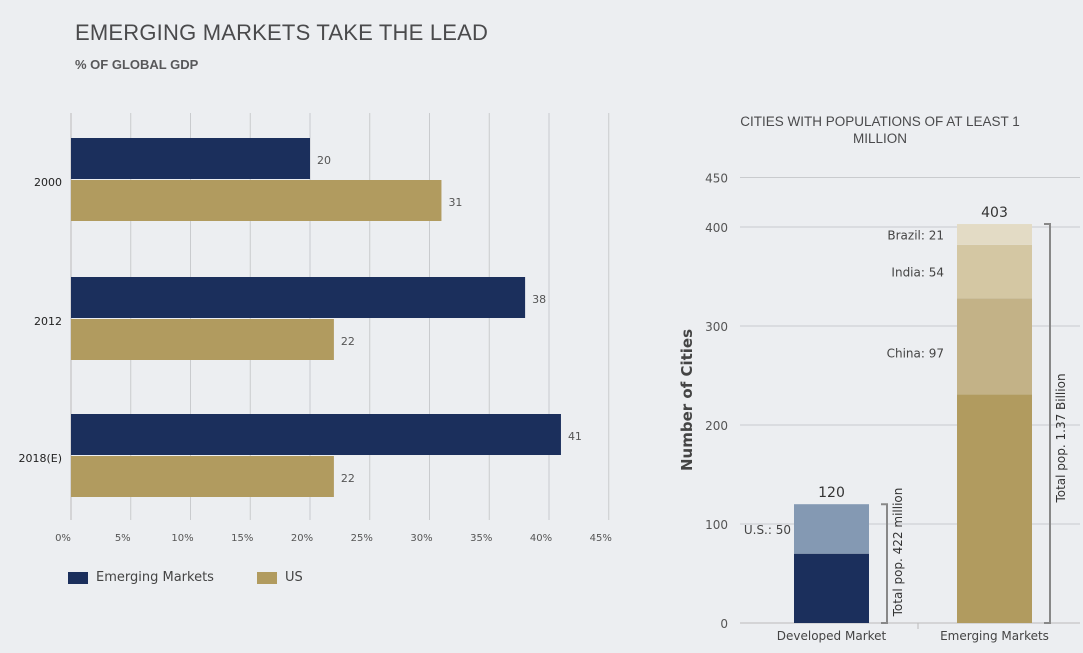 This screenshot has height=653, width=1083. Describe the element at coordinates (539, 299) in the screenshot. I see `data-label: 38` at that location.